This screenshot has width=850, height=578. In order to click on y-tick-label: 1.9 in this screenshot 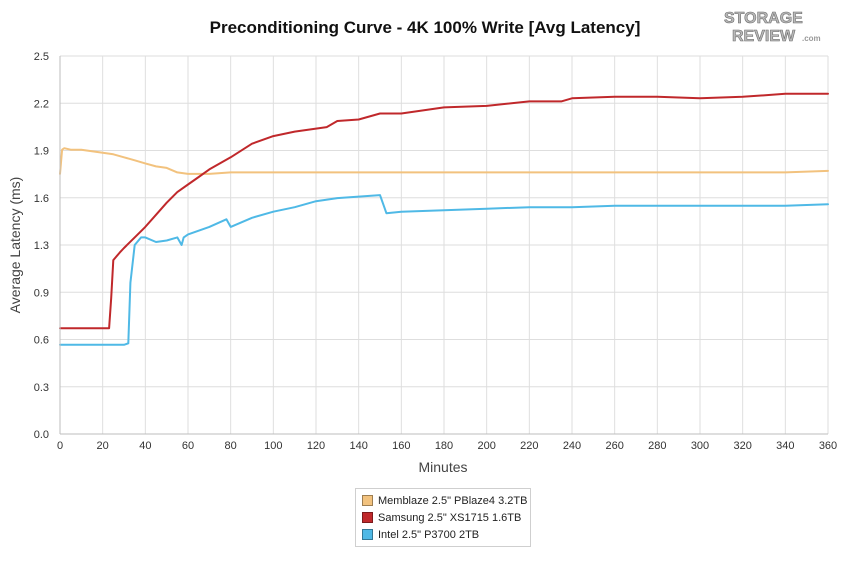, I will do `click(41, 152)`.